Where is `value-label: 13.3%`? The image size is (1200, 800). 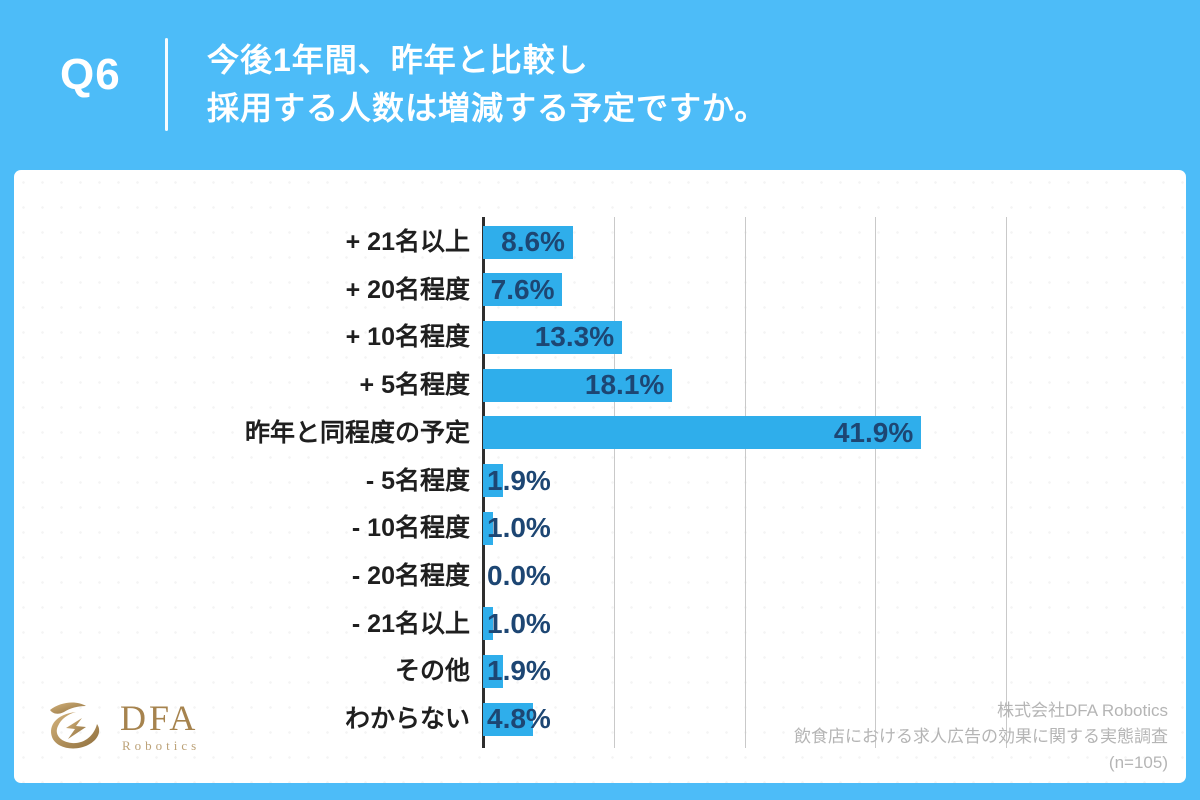 value-label: 13.3% is located at coordinates (574, 337).